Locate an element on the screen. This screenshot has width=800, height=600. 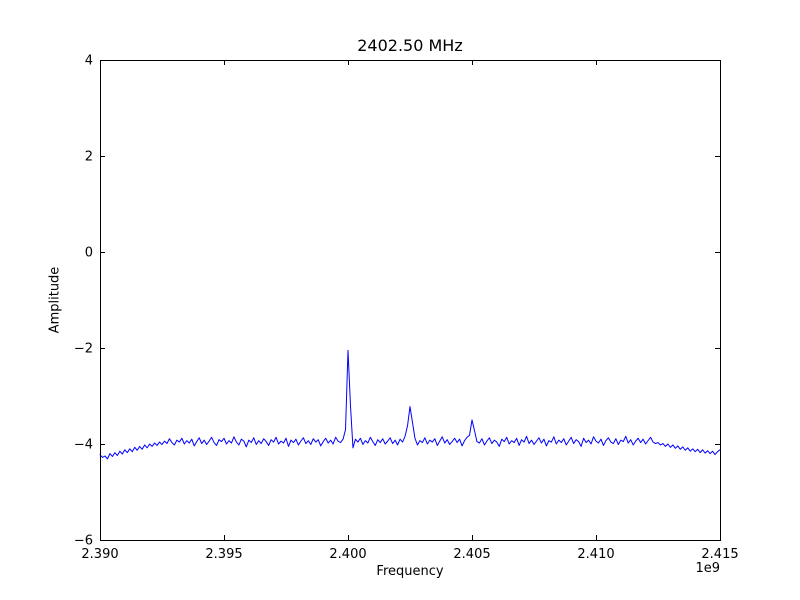
y-tick-label: −6 is located at coordinates (83, 541).